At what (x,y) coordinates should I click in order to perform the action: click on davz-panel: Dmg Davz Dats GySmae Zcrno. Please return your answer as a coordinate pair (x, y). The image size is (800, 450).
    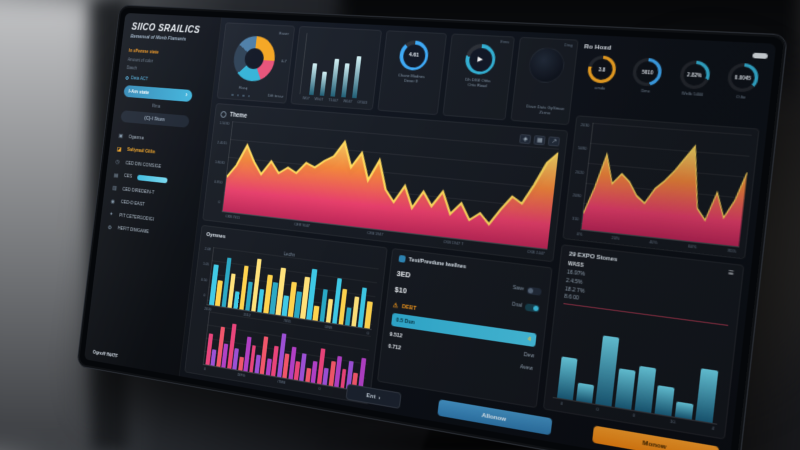
    Looking at the image, I should click on (544, 81).